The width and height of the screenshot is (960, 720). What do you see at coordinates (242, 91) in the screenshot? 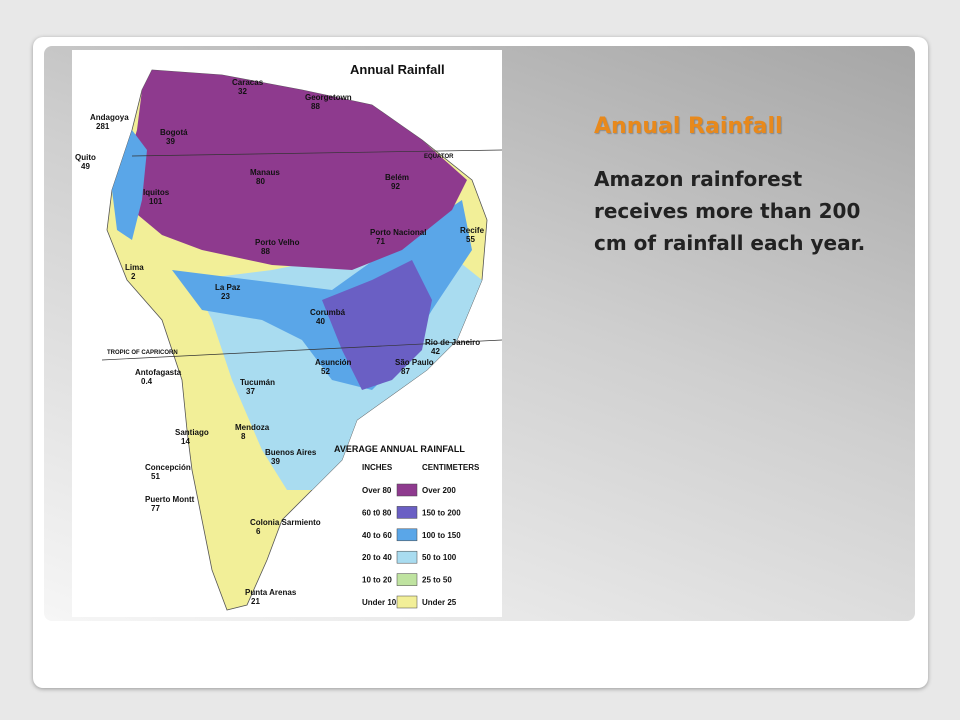
I see `city-rainfall: 32` at bounding box center [242, 91].